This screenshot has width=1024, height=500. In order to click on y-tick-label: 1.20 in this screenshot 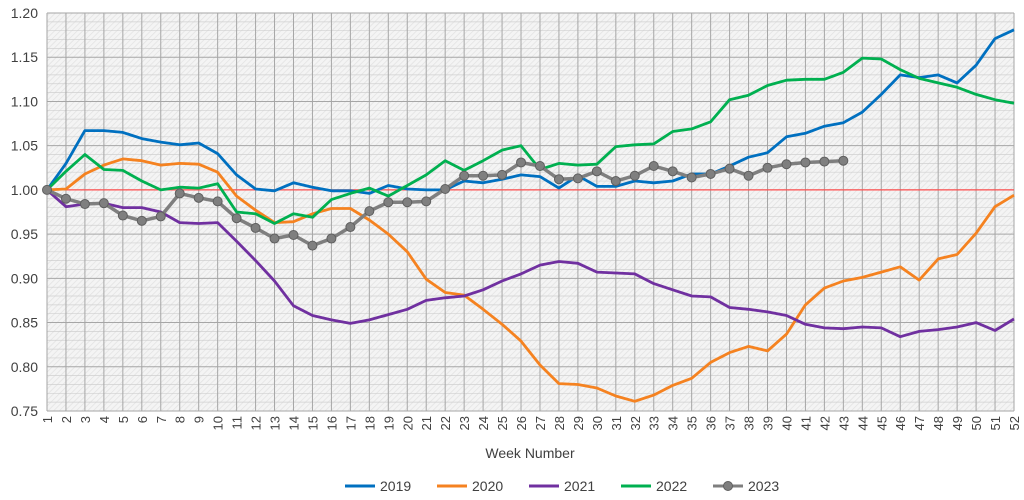, I will do `click(24, 13)`.